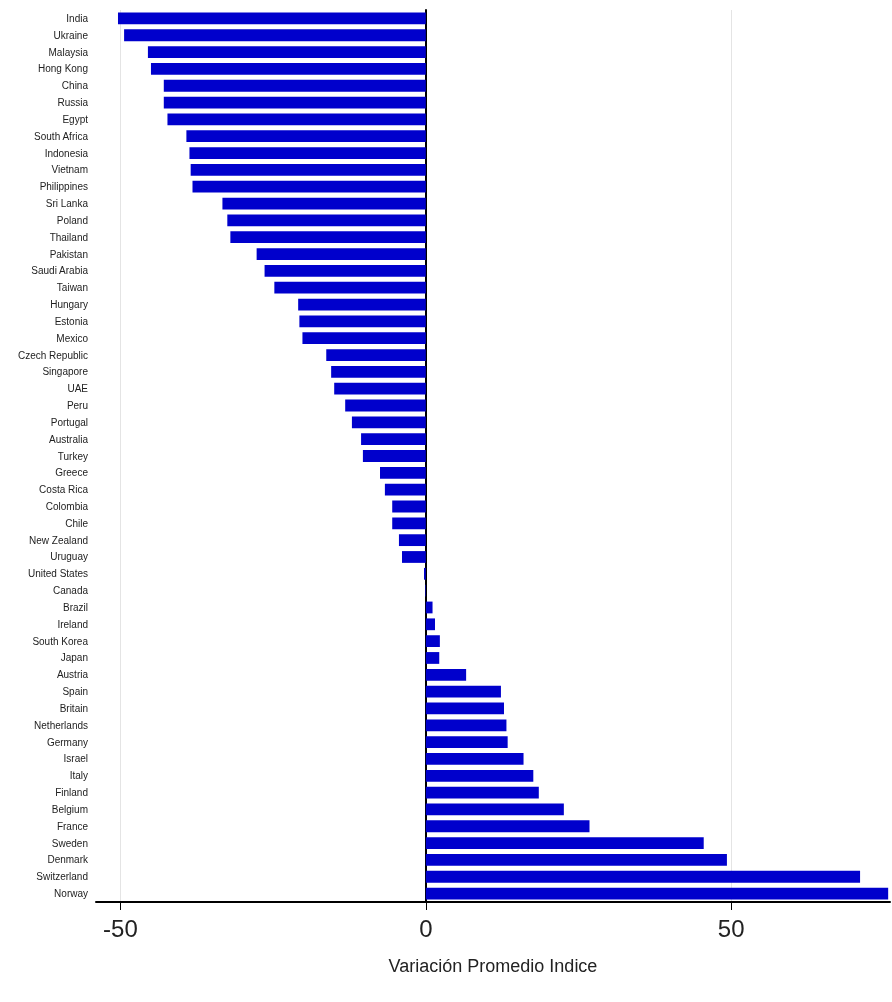 The image size is (892, 1002). Describe the element at coordinates (68, 254) in the screenshot. I see `y-tick-label: Pakistan` at that location.